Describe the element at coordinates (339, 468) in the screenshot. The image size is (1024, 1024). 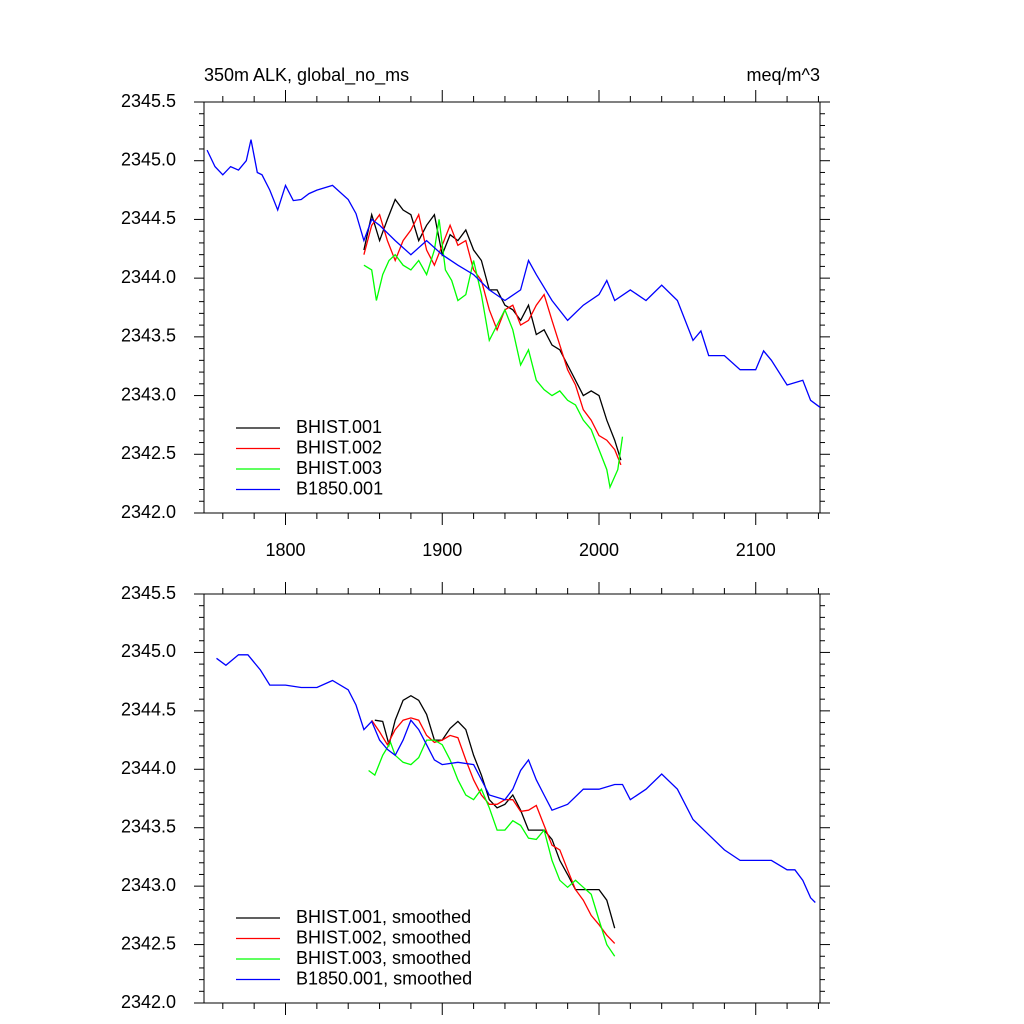
I see `legend-label: BHIST.003` at that location.